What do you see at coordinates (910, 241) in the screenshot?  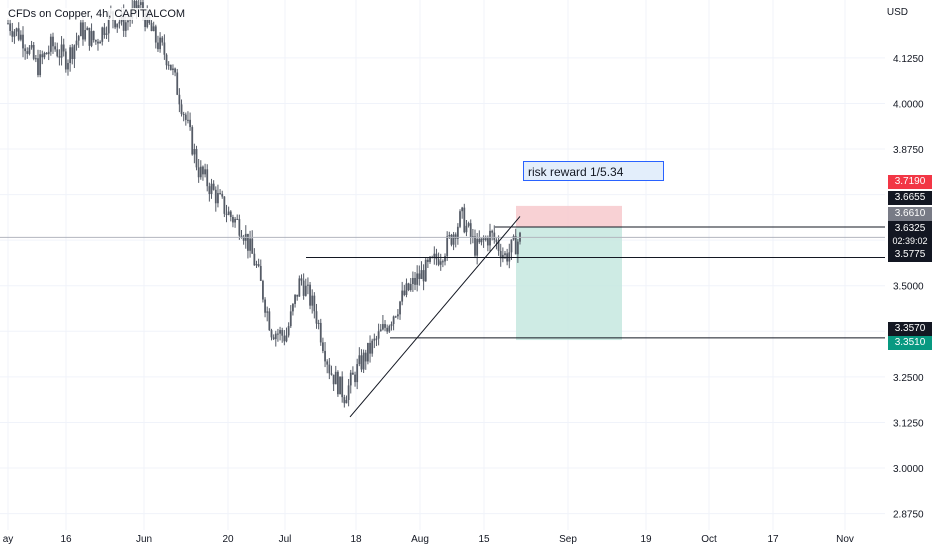 I see `candle-countdown: 02:39:02` at bounding box center [910, 241].